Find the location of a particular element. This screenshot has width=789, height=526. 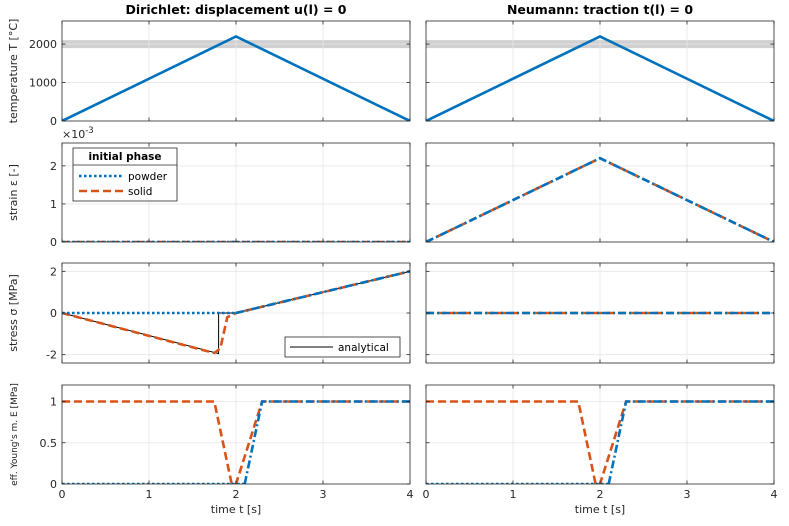

legend-phase-title: initial phase is located at coordinates (124, 157).